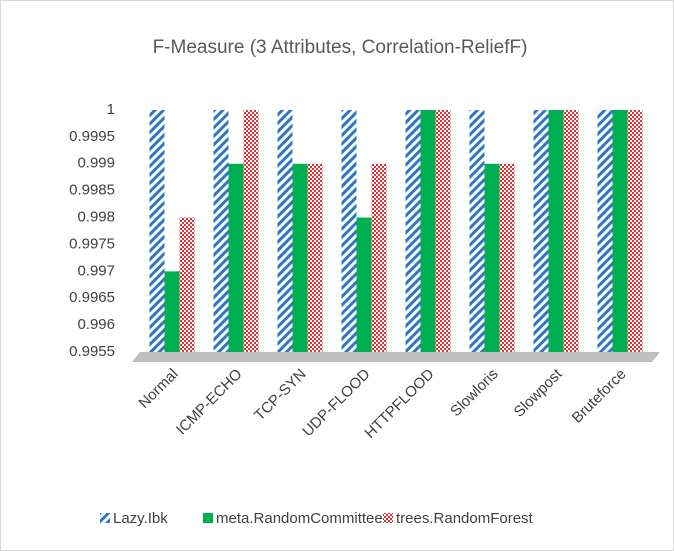 This screenshot has height=551, width=674. What do you see at coordinates (92, 243) in the screenshot?
I see `y-tick-label: 0.9975` at bounding box center [92, 243].